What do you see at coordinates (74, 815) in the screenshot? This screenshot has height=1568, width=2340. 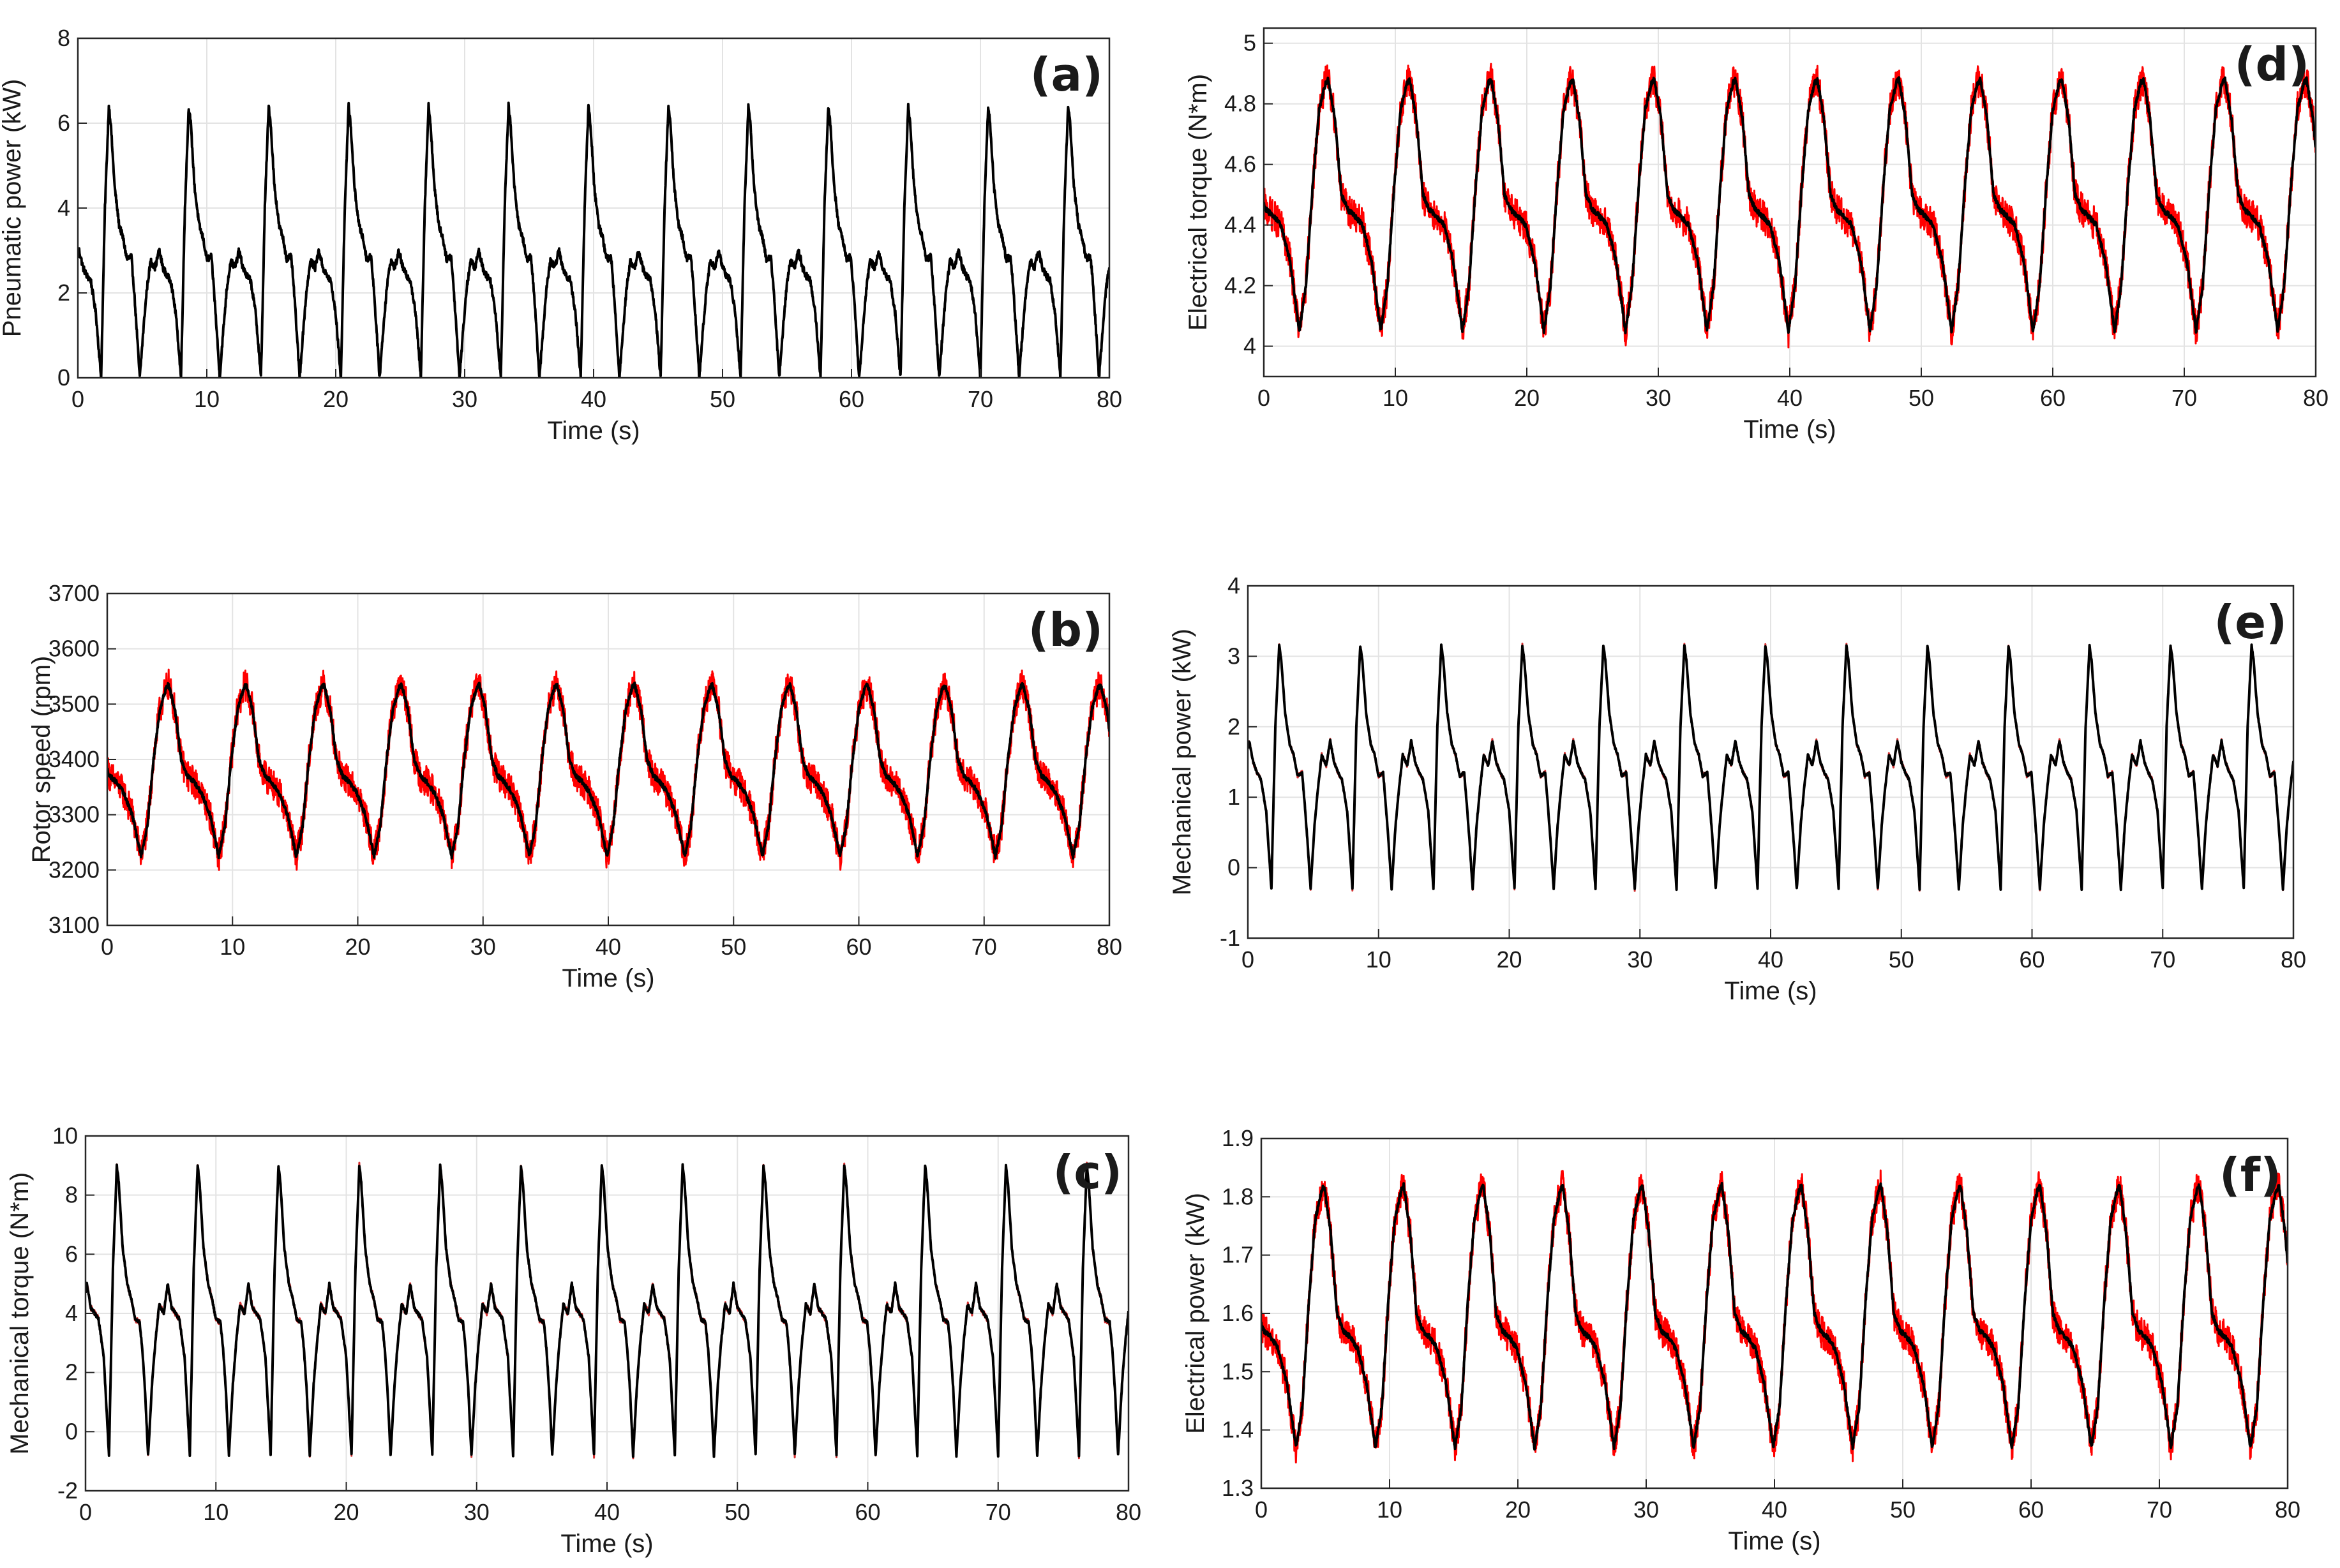 I see `ytick-label-b-2: 3300` at bounding box center [74, 815].